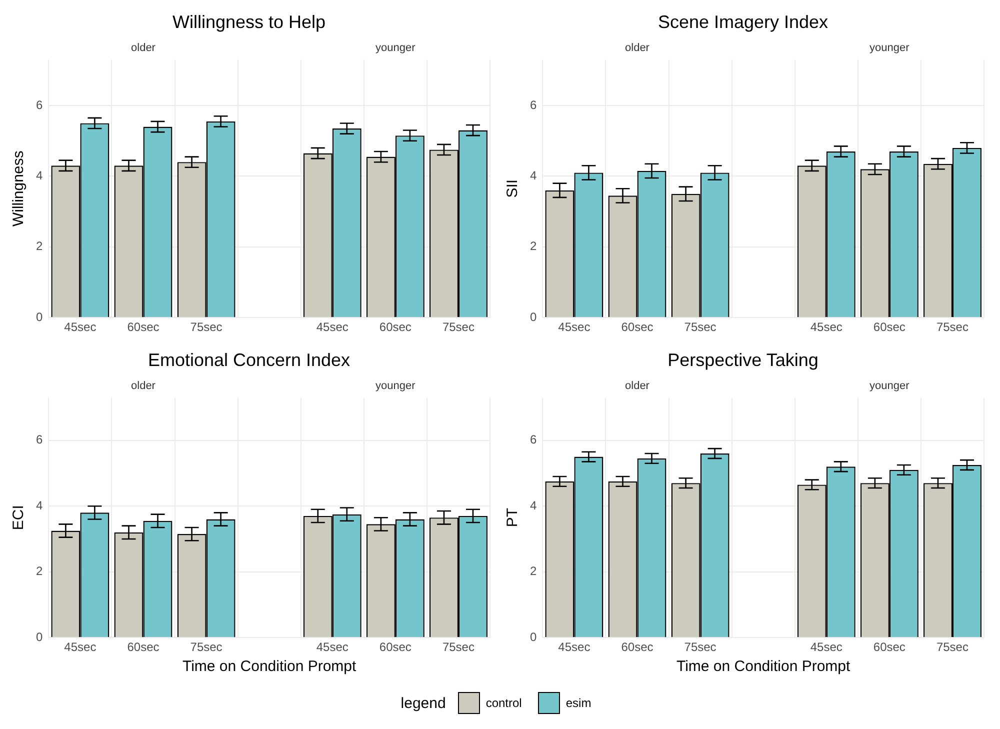  I want to click on chart-title: Emotional Concern Index, so click(249, 360).